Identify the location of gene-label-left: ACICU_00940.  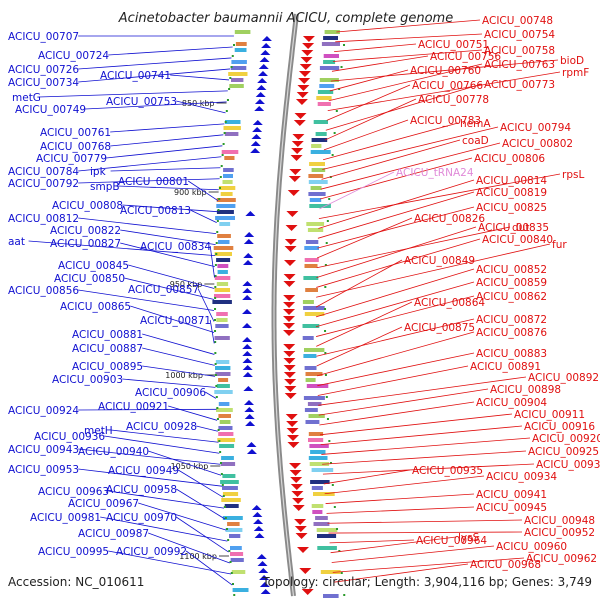
(113, 452).